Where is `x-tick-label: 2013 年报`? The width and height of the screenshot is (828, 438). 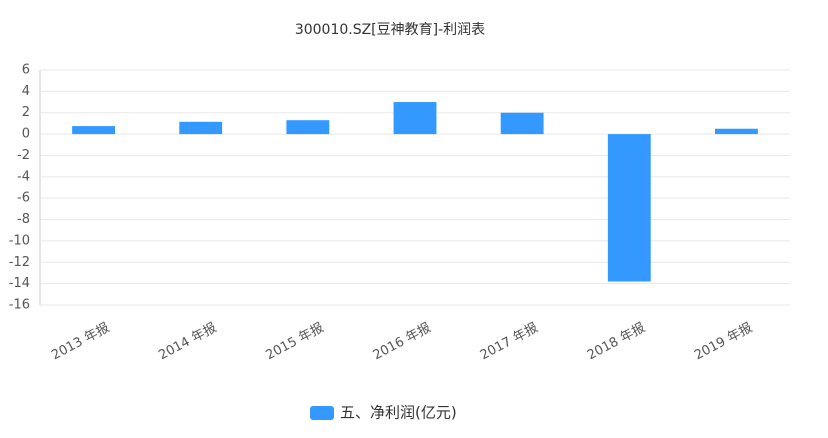
x-tick-label: 2013 年报 is located at coordinates (80, 341).